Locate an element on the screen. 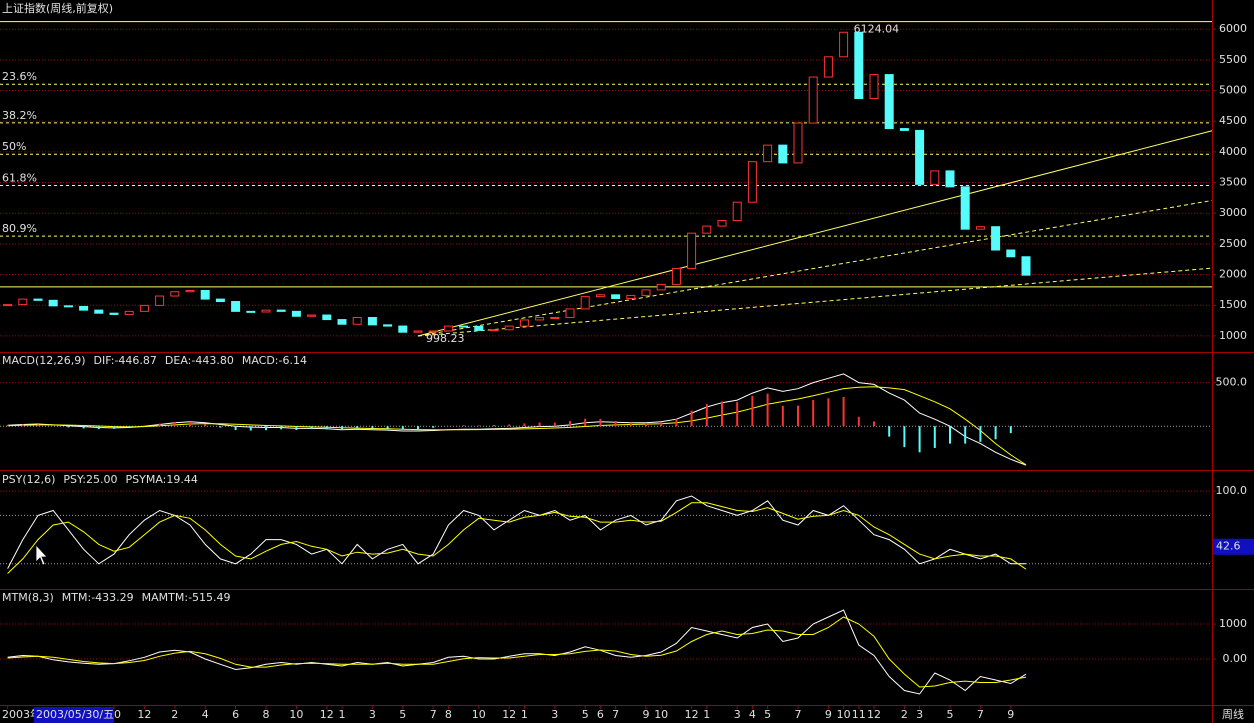  fib-label: 38.2% is located at coordinates (19, 115).